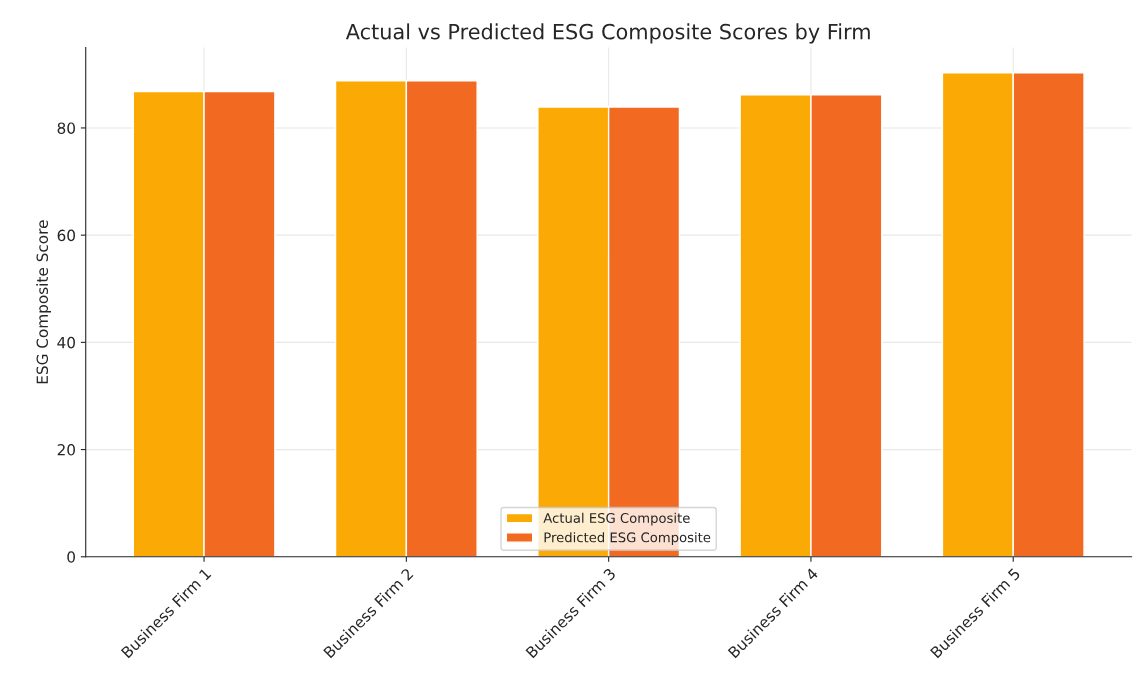 The height and width of the screenshot is (679, 1143). Describe the element at coordinates (66, 342) in the screenshot. I see `y-tick-label: 40` at that location.